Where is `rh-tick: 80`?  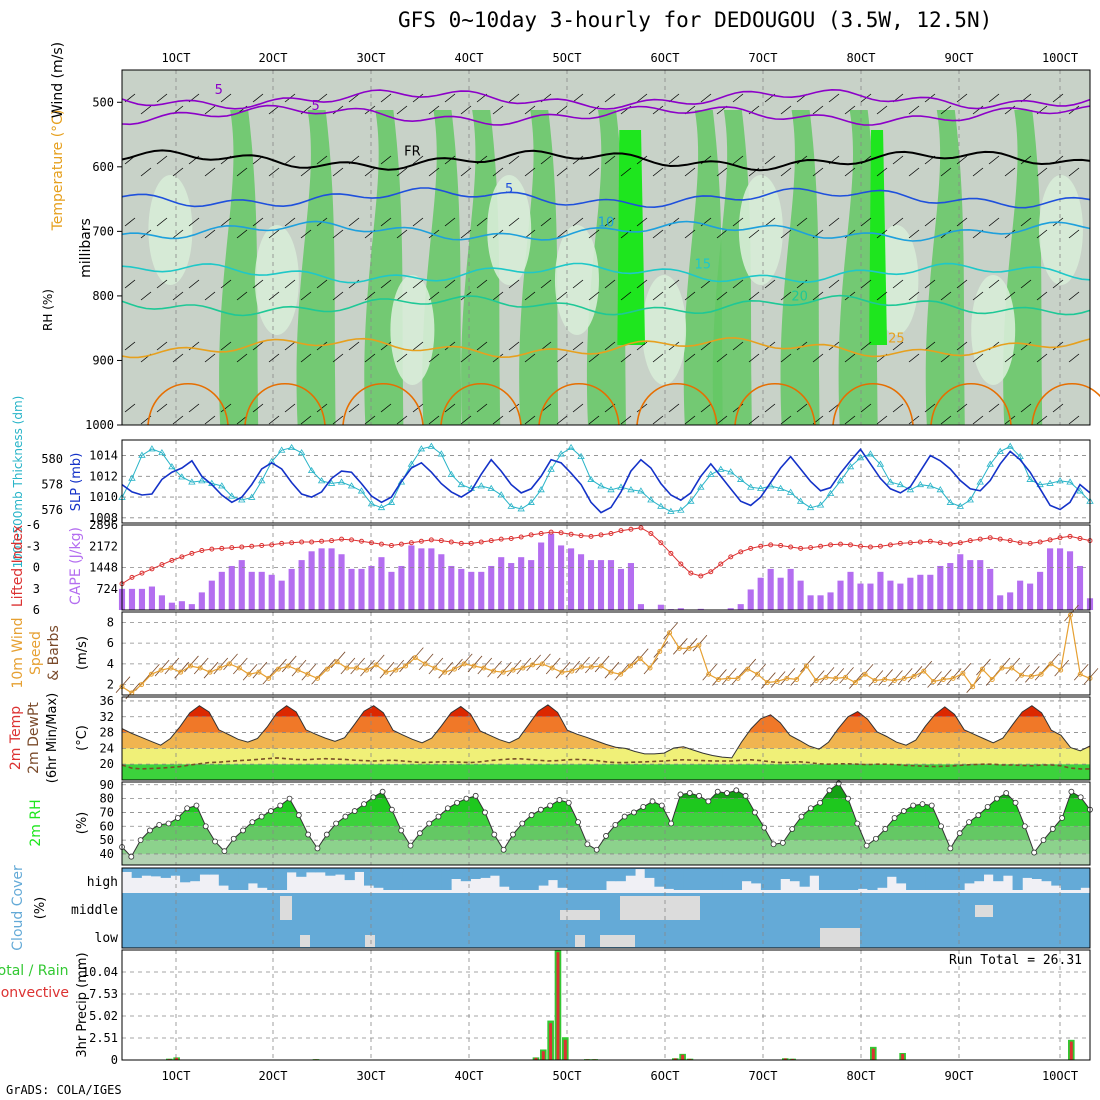
rh-tick: 80 is located at coordinates (107, 799).